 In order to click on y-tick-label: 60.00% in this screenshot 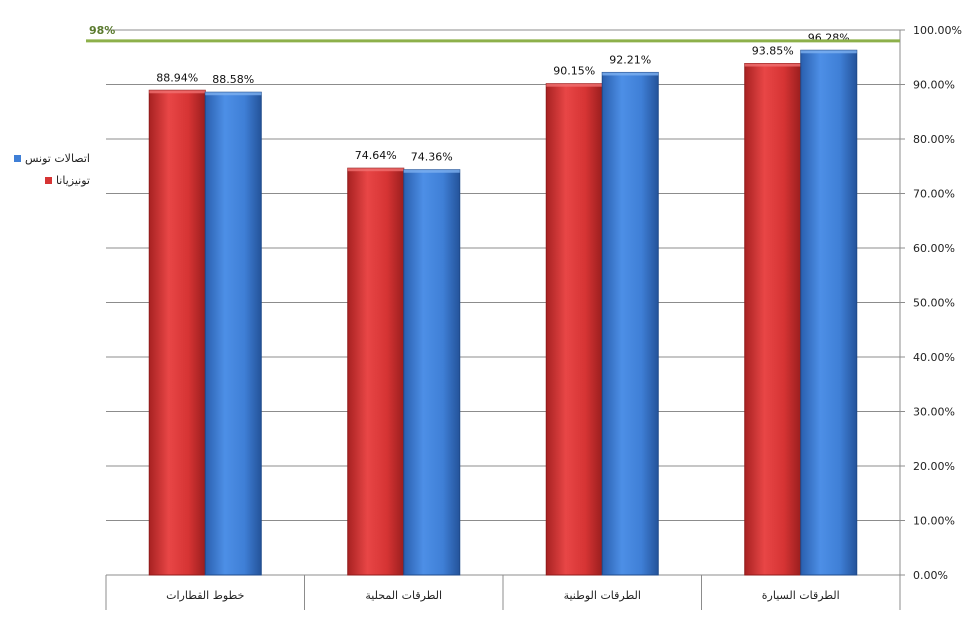, I will do `click(934, 248)`.